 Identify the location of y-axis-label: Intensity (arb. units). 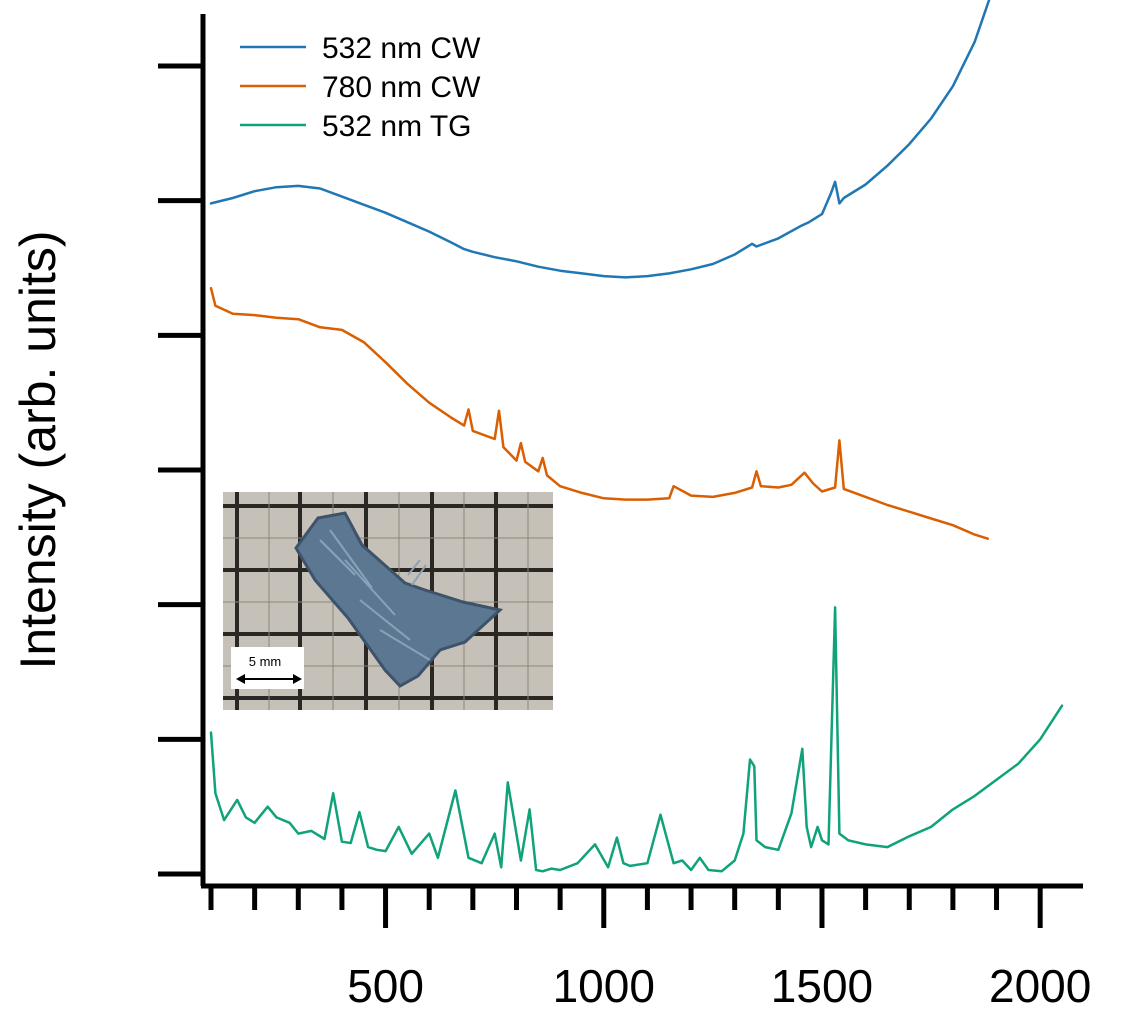
(38, 449).